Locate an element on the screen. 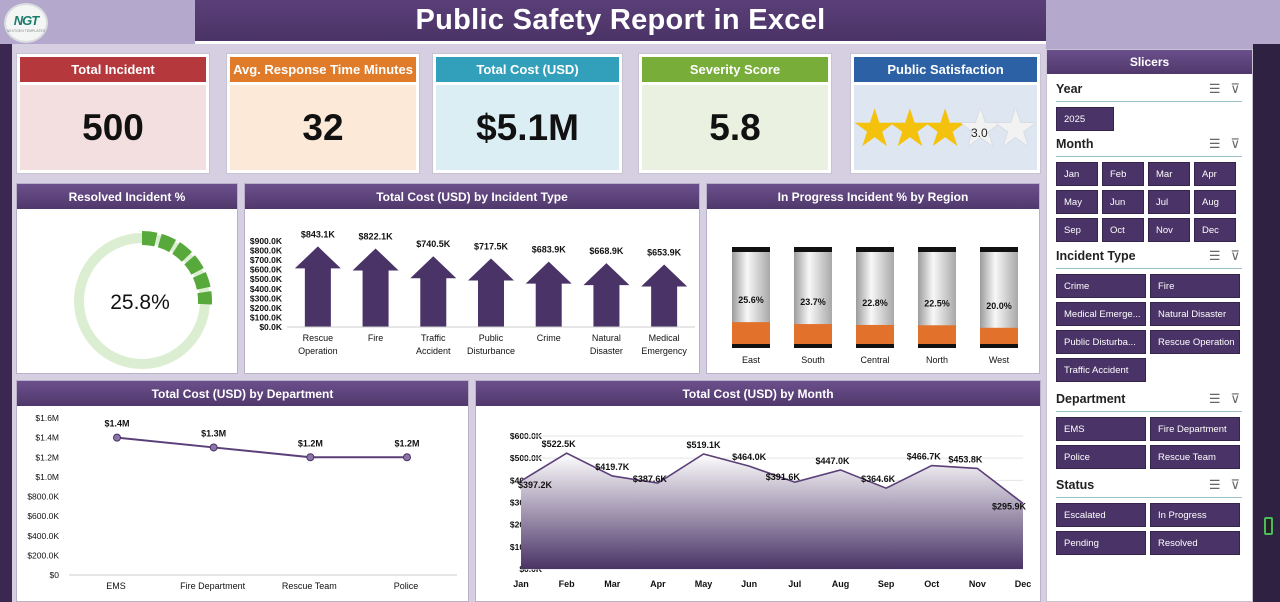 The image size is (1280, 602). x-tick-label: Aug is located at coordinates (841, 584).